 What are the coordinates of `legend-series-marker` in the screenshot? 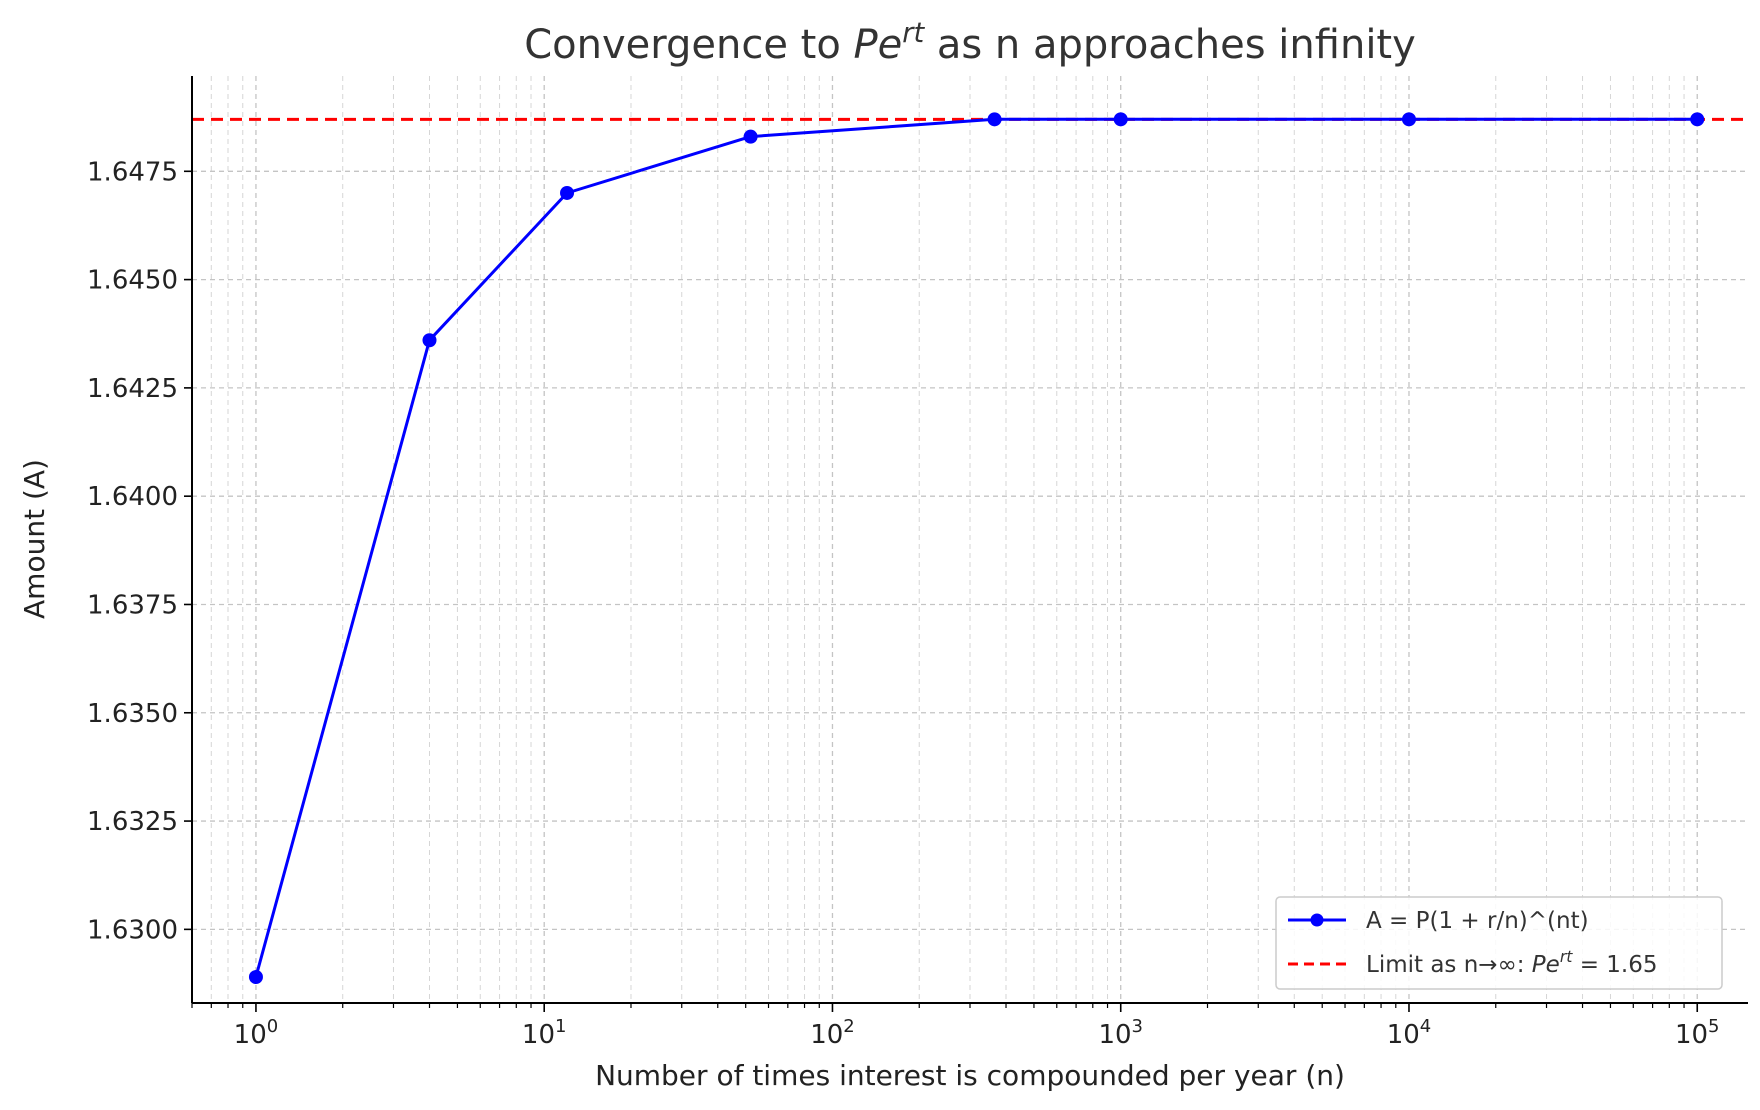 It's located at (1317, 920).